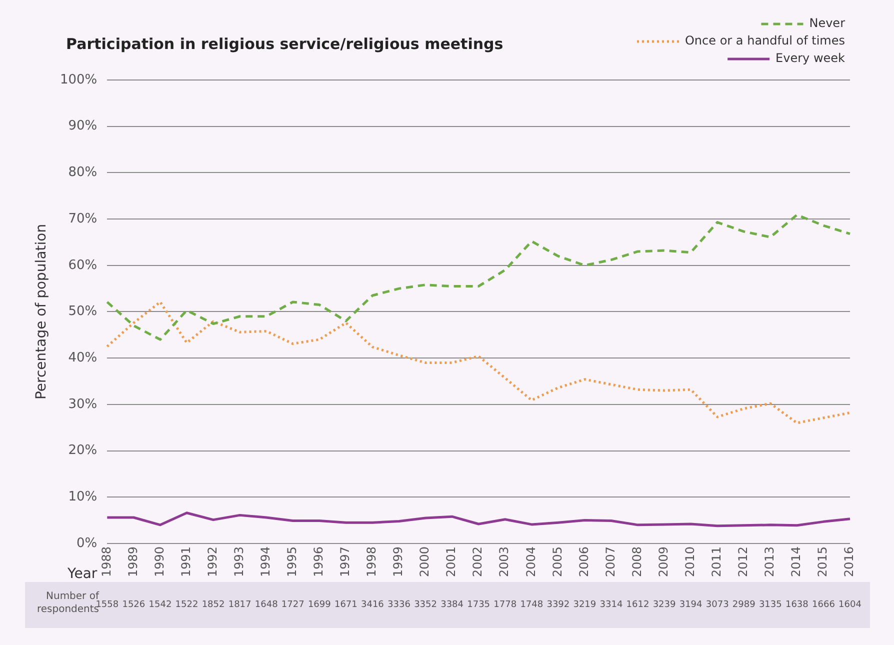  Describe the element at coordinates (83, 172) in the screenshot. I see `y-tick-label: 80%` at that location.